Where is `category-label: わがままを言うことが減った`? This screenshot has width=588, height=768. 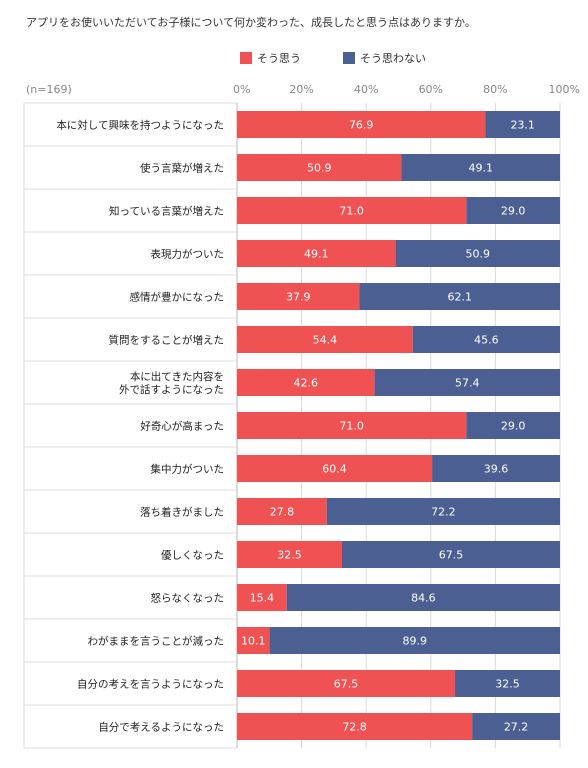 category-label: わがままを言うことが減った is located at coordinates (156, 641).